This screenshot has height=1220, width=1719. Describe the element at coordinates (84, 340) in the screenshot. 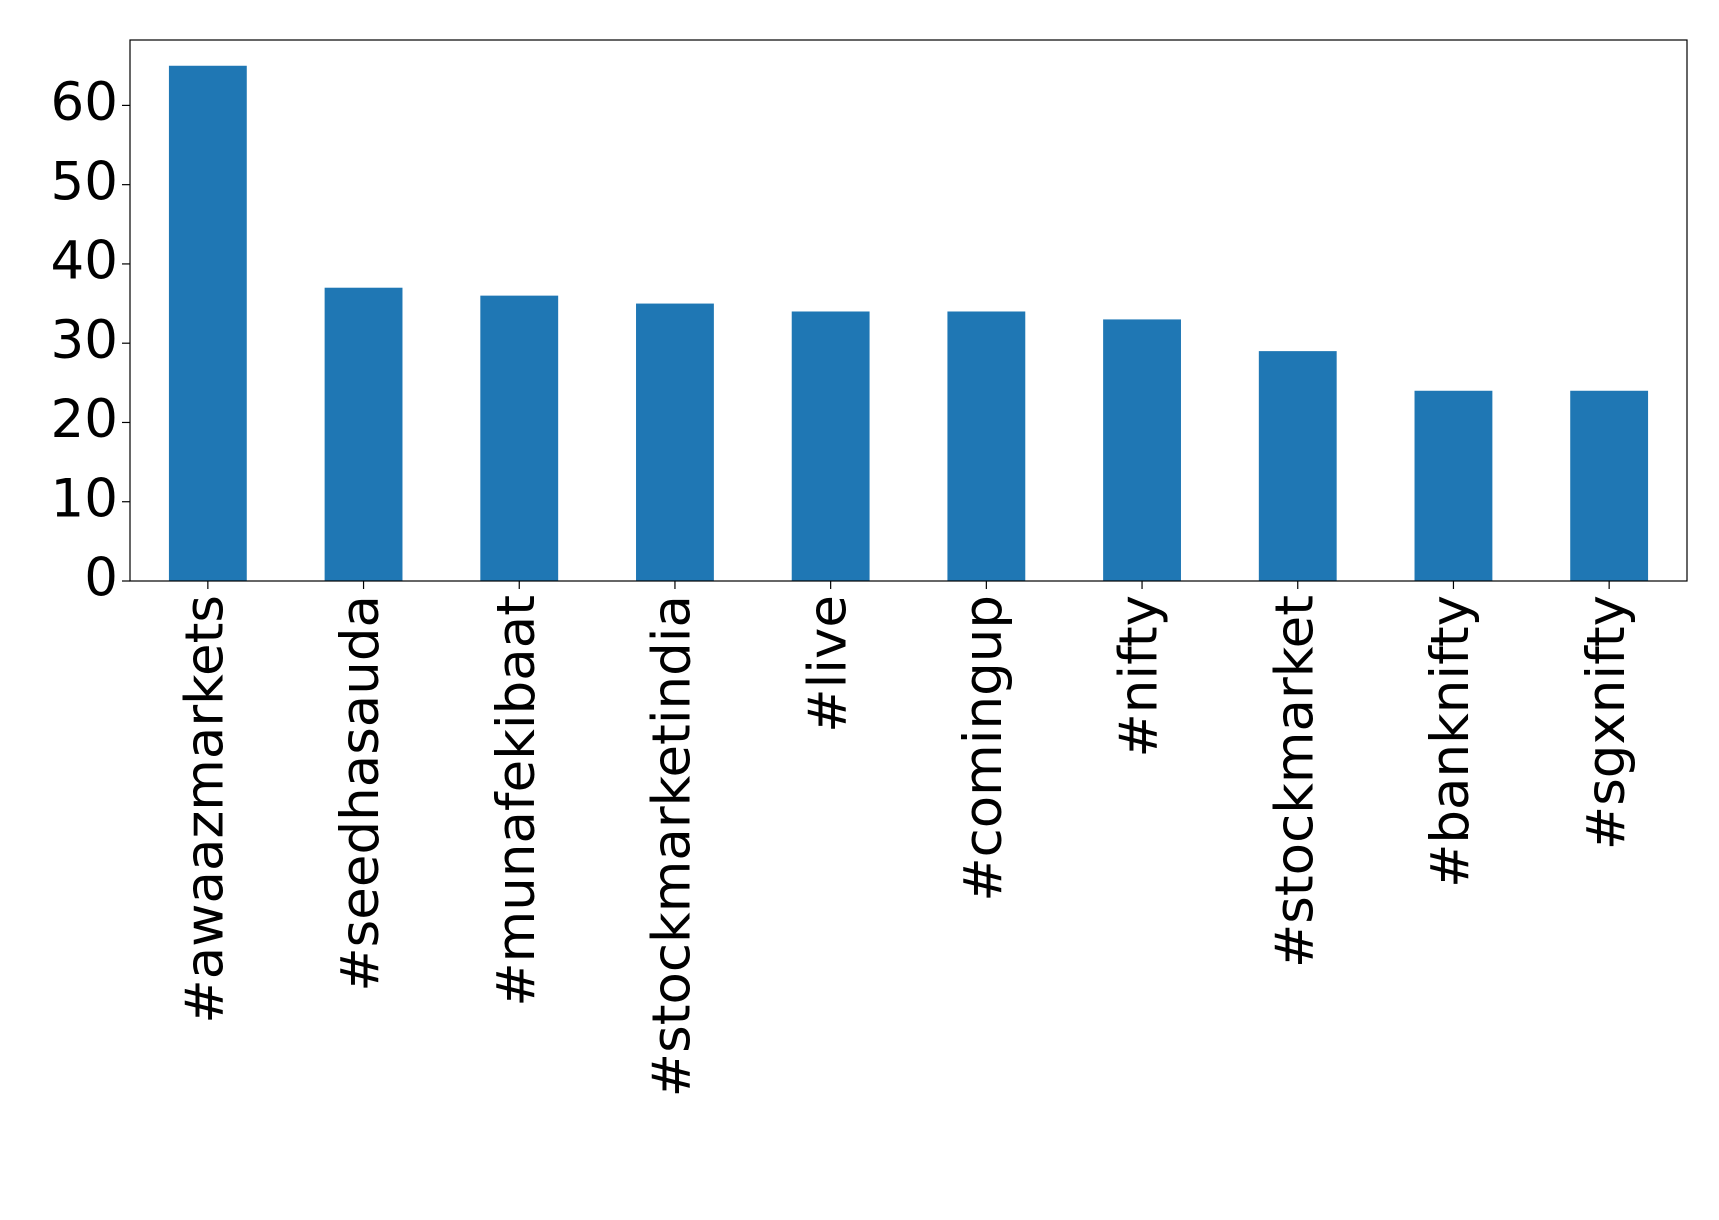

I see `y-tick-label: 30` at that location.